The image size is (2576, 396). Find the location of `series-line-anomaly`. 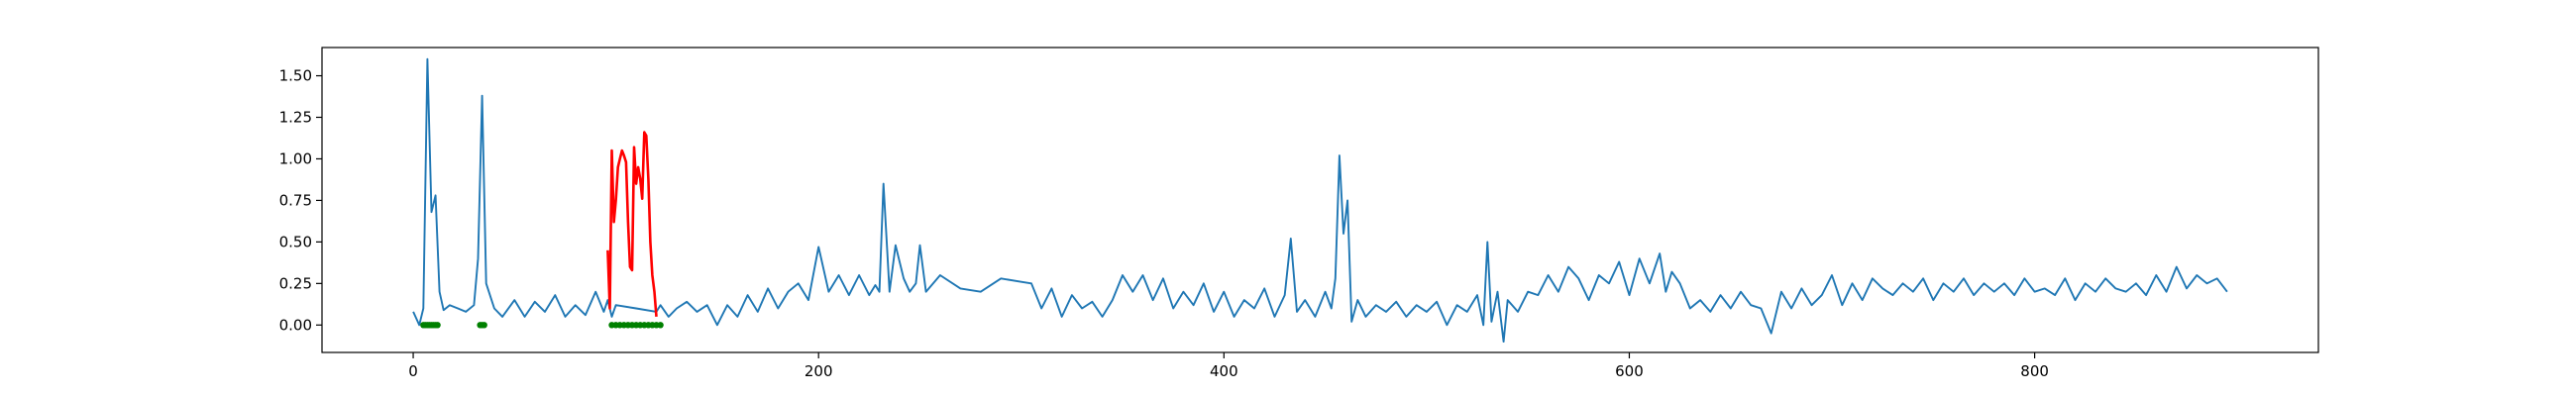

series-line-anomaly is located at coordinates (632, 225).